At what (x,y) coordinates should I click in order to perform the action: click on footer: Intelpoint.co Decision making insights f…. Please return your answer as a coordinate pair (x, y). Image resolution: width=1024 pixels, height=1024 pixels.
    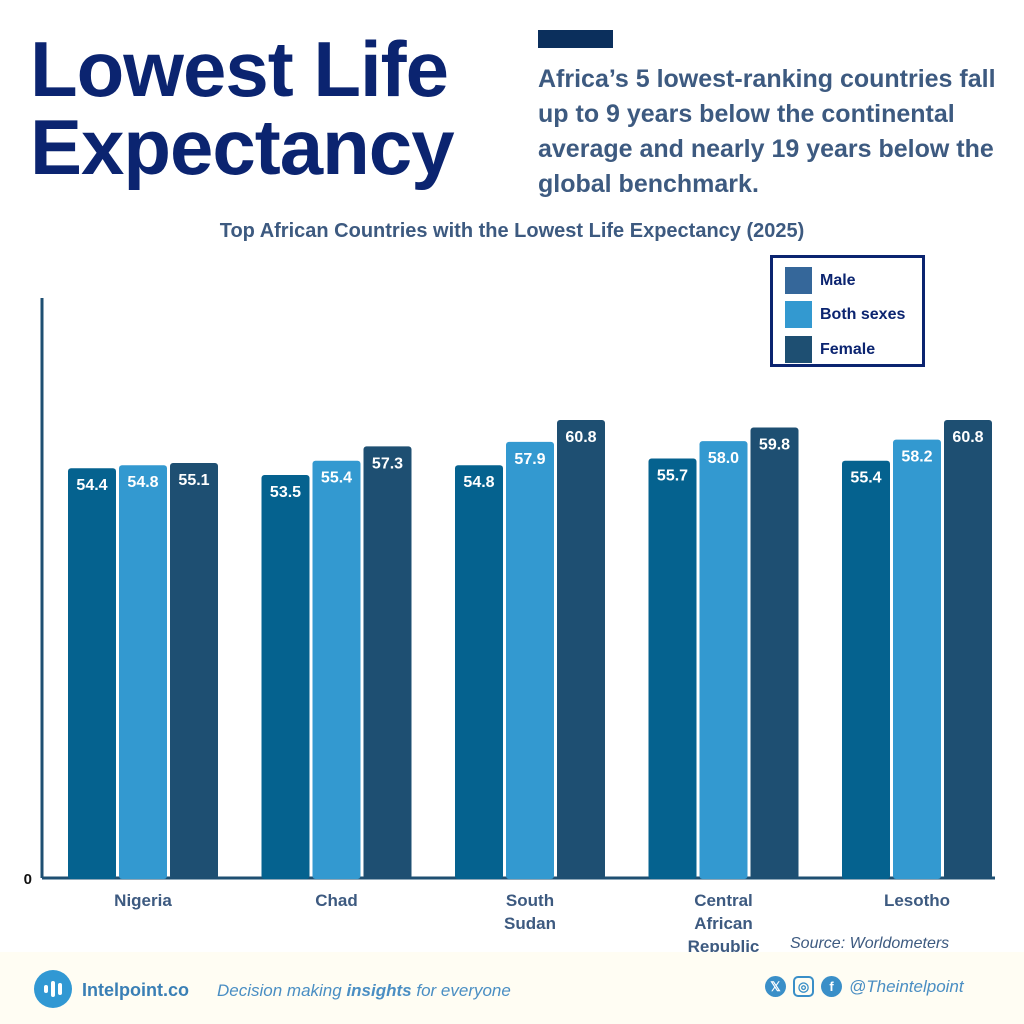
    Looking at the image, I should click on (512, 988).